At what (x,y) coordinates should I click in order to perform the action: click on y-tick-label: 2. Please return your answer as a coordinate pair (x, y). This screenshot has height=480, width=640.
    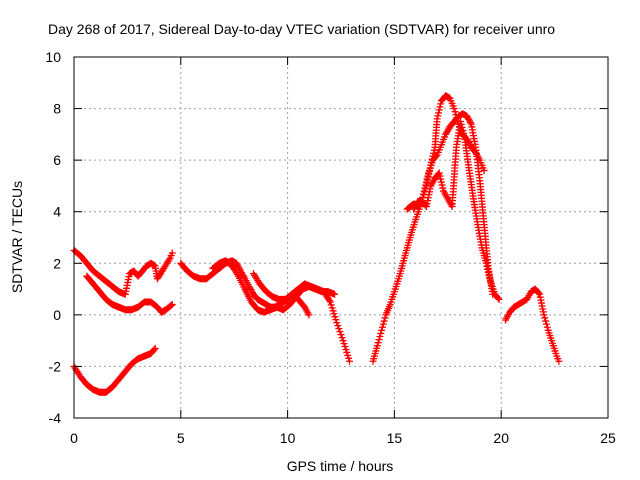
    Looking at the image, I should click on (57, 263).